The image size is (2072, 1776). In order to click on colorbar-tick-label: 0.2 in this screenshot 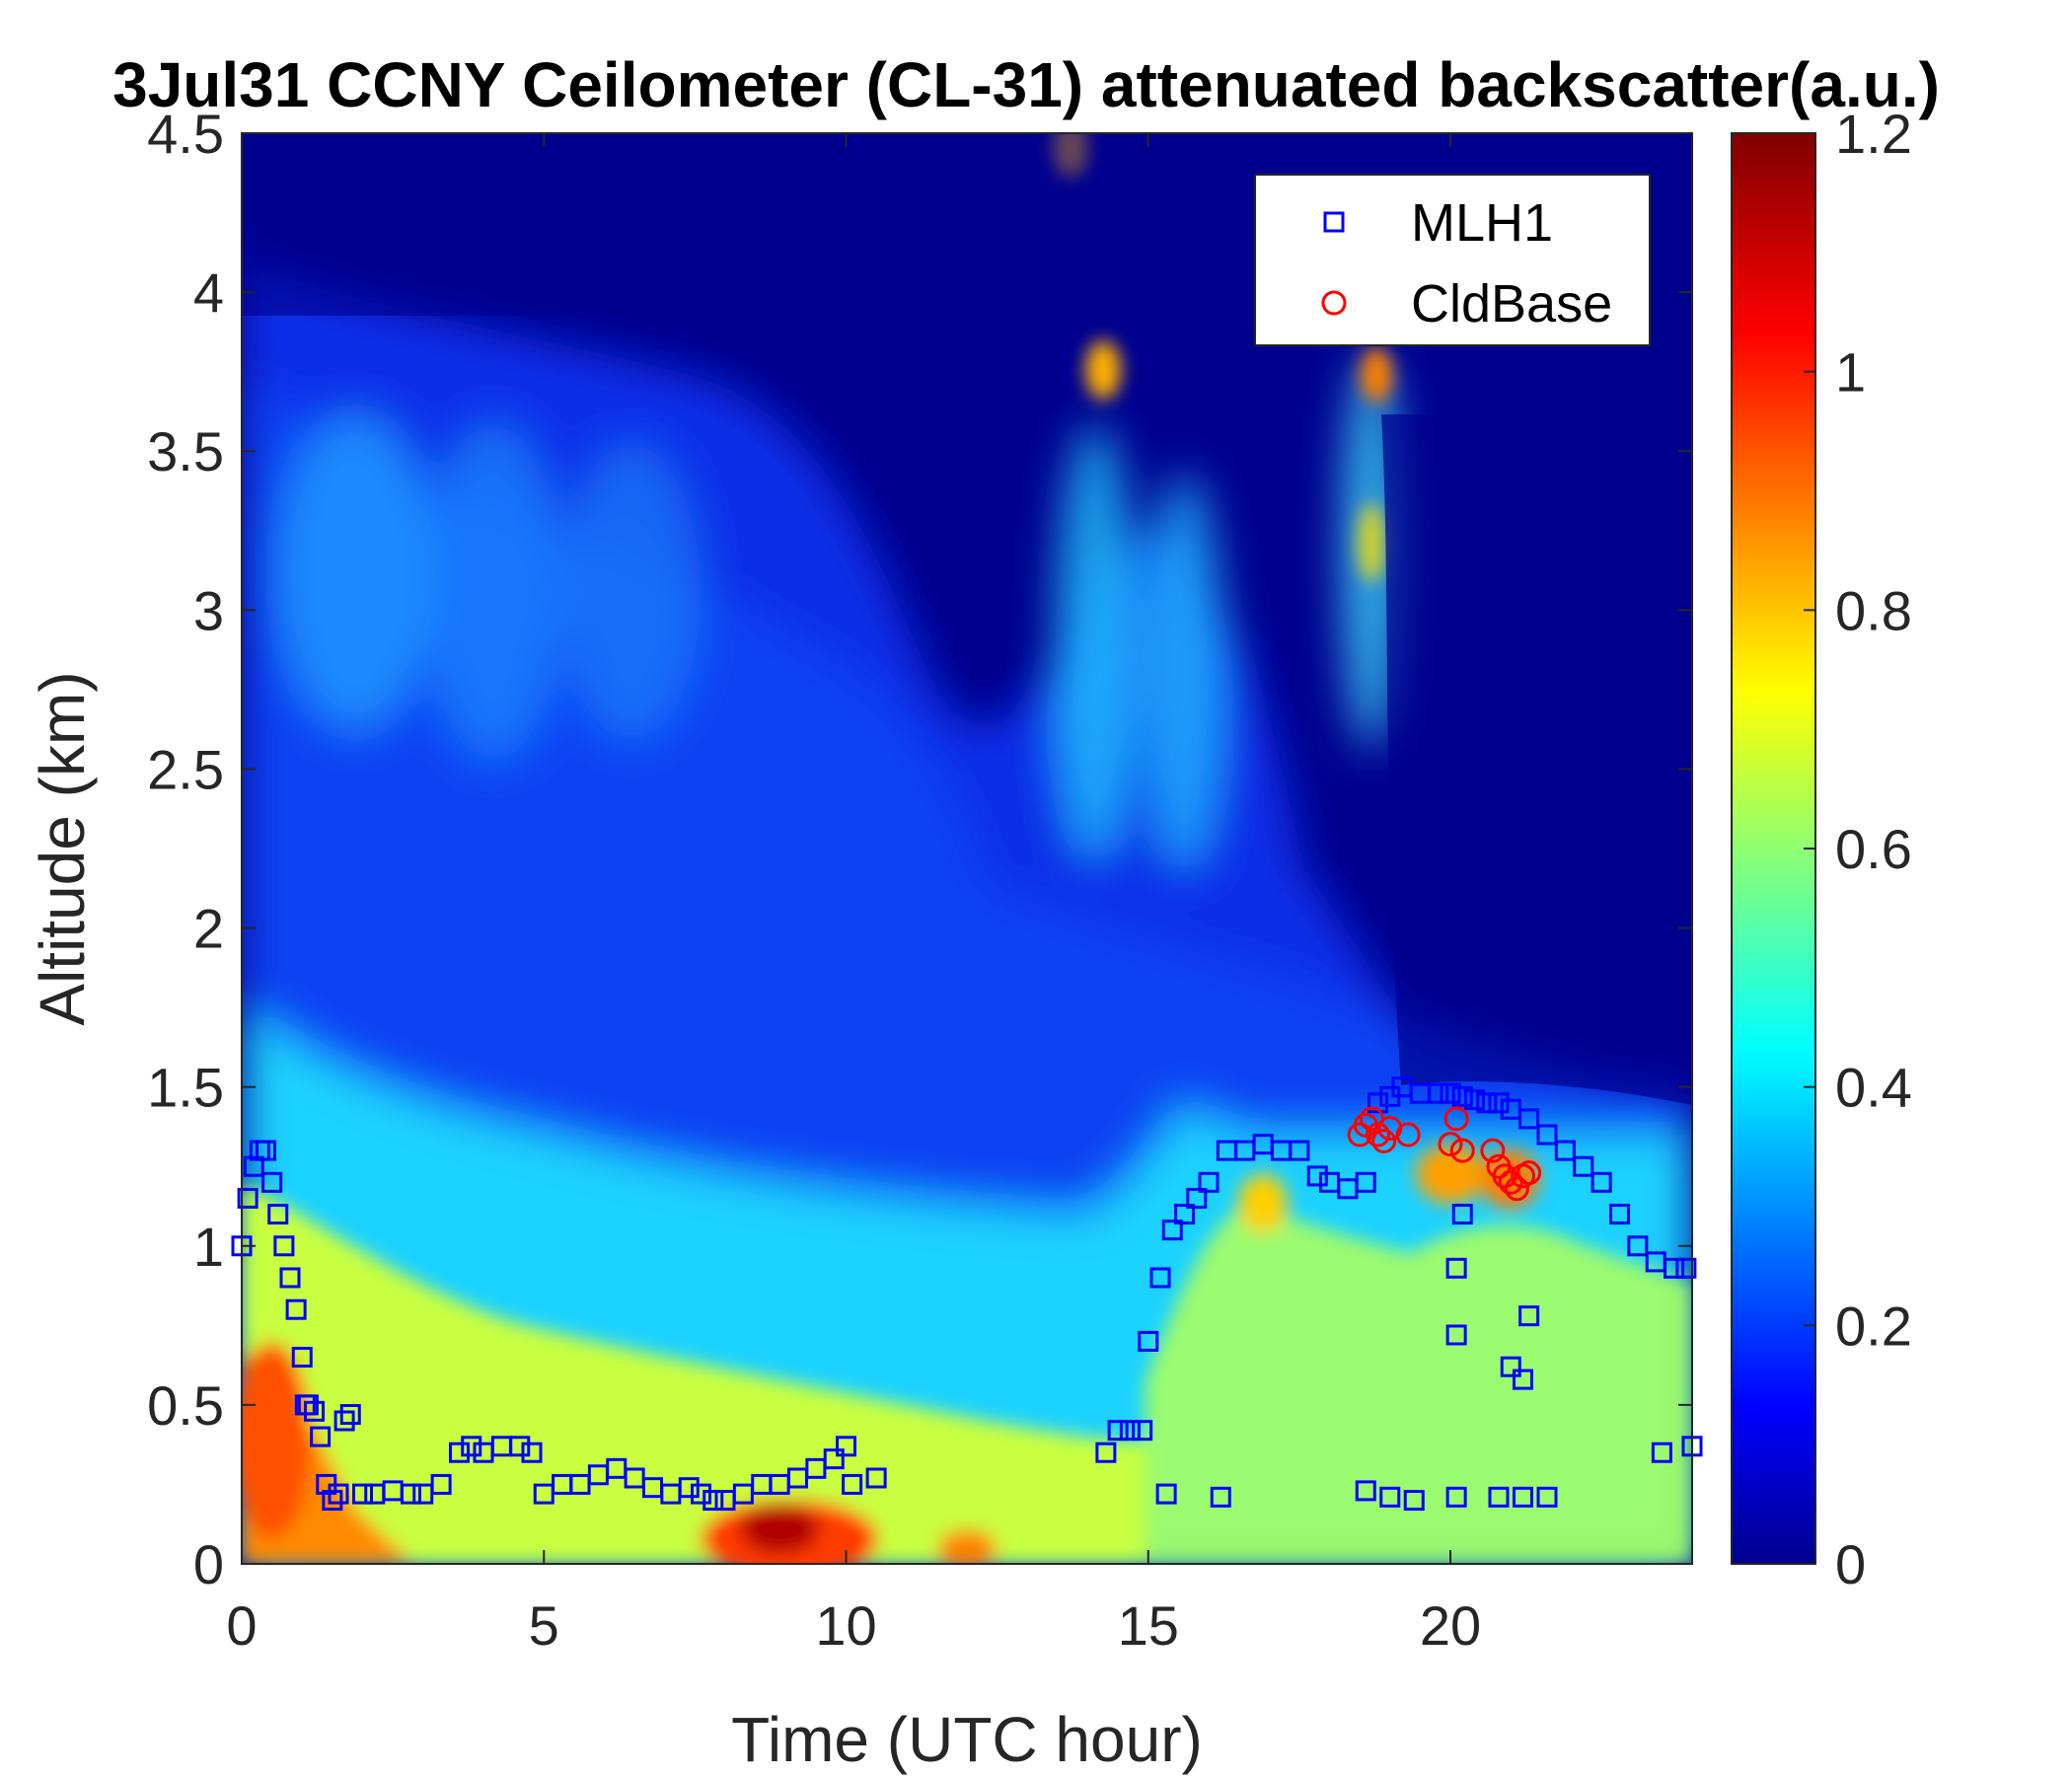, I will do `click(1874, 1326)`.